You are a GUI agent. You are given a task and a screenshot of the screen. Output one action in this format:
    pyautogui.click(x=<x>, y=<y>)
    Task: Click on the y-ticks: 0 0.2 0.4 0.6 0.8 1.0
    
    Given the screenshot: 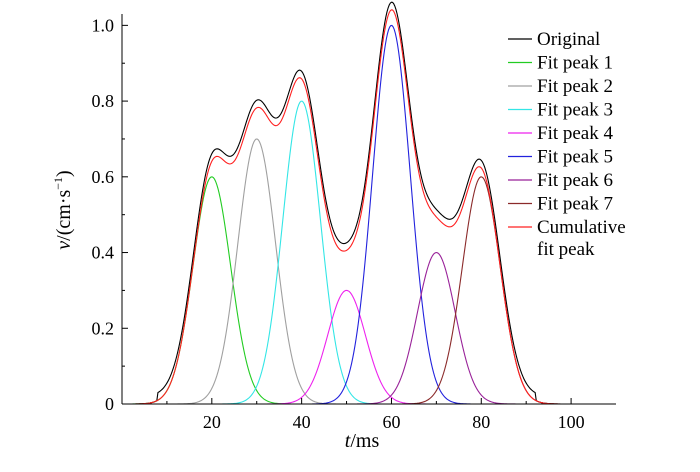 What is the action you would take?
    pyautogui.click(x=110, y=214)
    